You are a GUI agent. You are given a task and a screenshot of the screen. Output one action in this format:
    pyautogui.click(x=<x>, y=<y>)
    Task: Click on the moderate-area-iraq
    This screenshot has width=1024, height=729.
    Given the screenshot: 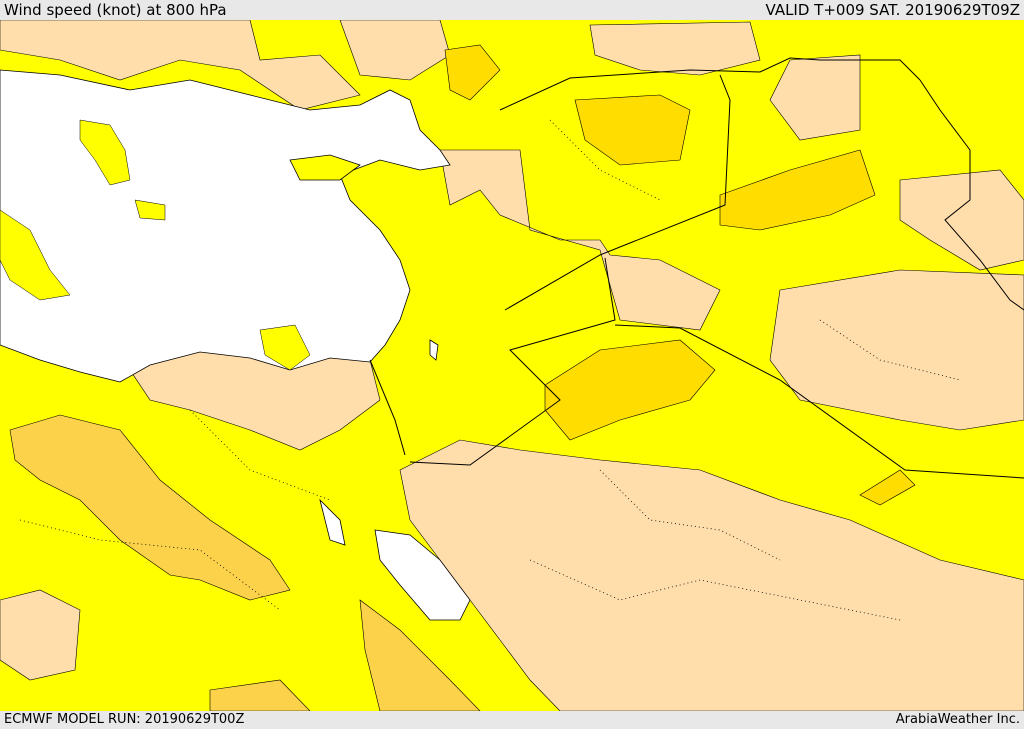 What is the action you would take?
    pyautogui.click(x=797, y=190)
    